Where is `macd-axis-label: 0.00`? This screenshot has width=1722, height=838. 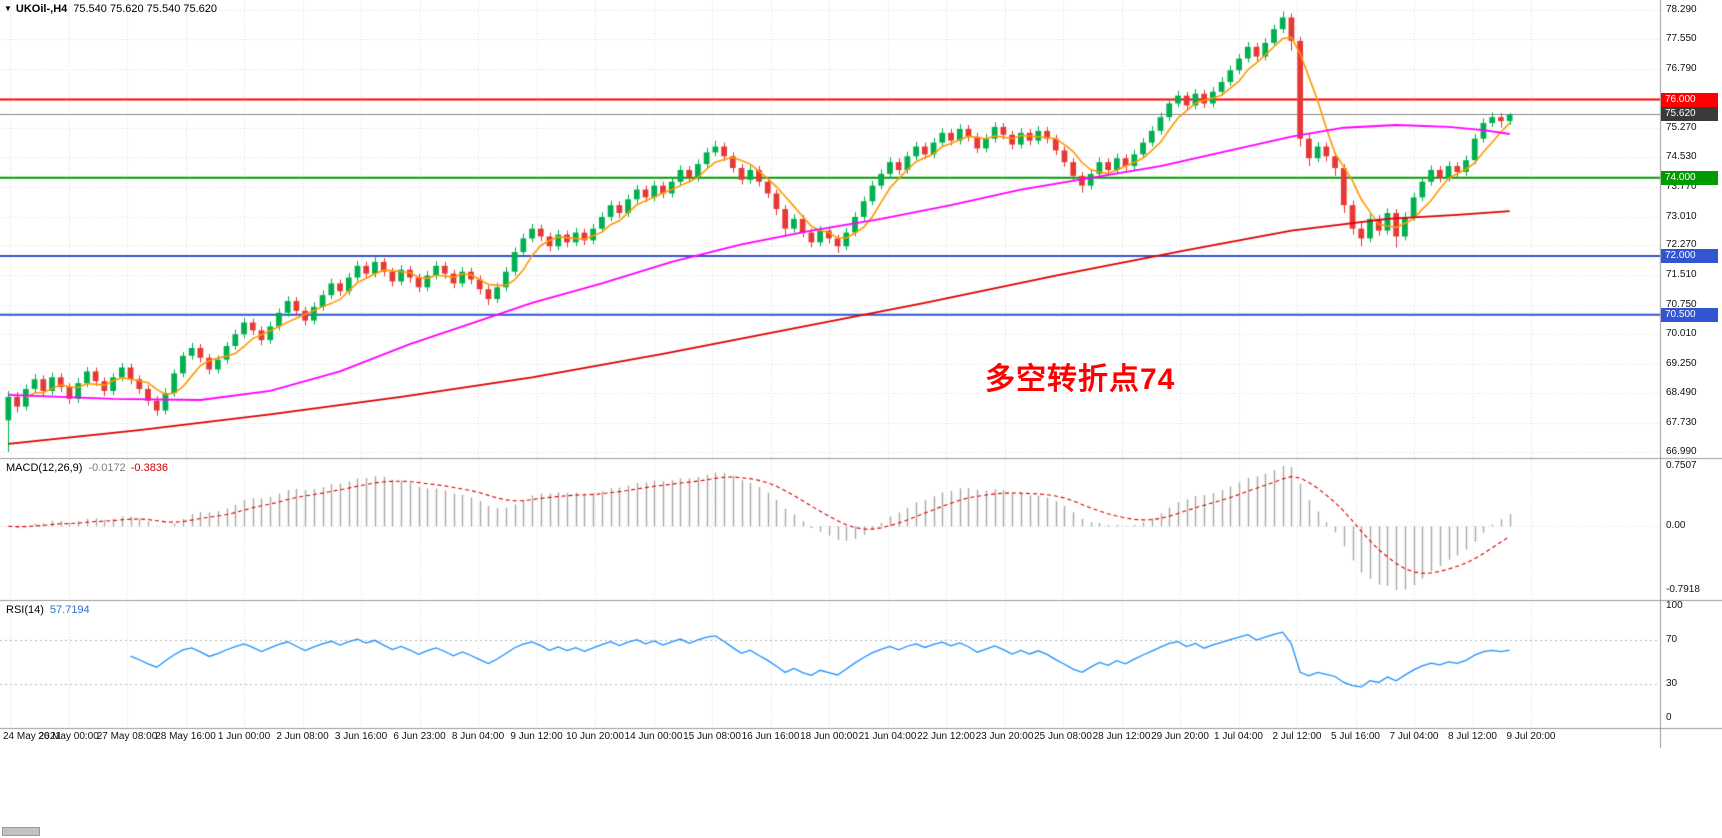 macd-axis-label: 0.00 is located at coordinates (1676, 526).